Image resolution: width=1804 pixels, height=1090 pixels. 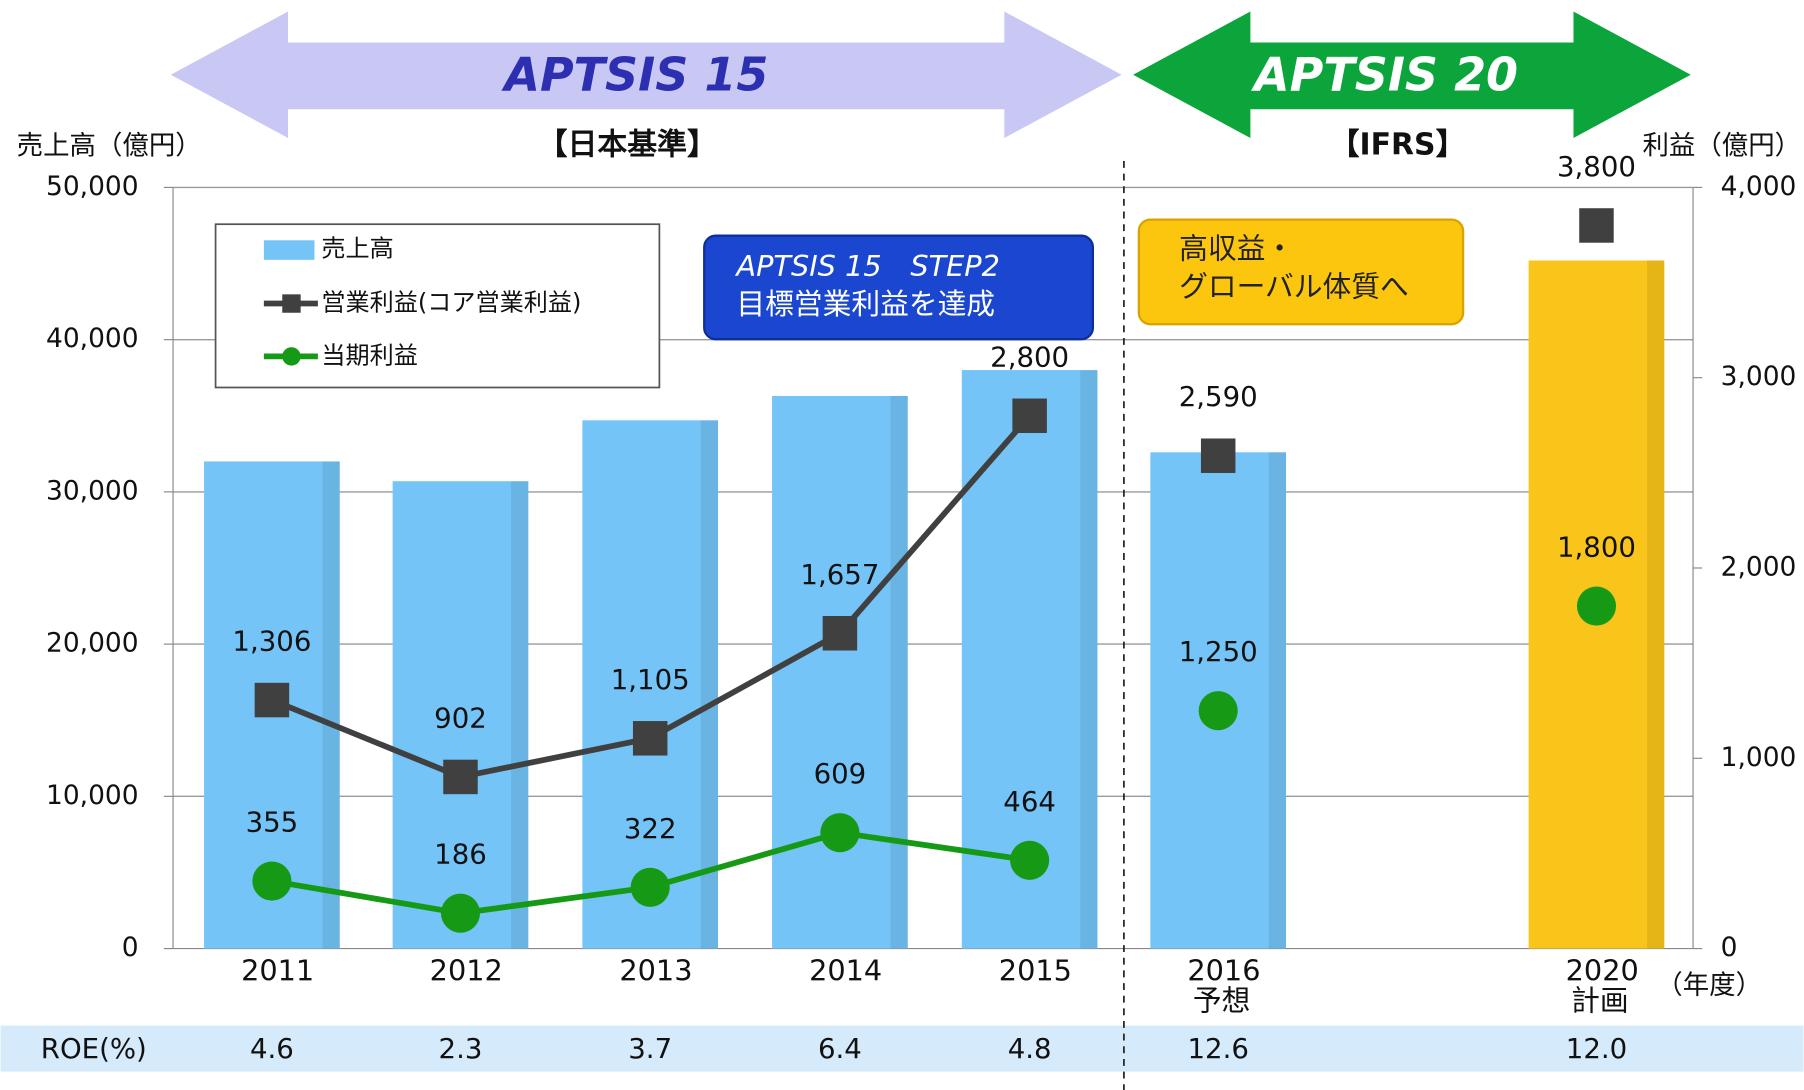 I want to click on x-tick-label: 2012, so click(x=466, y=971).